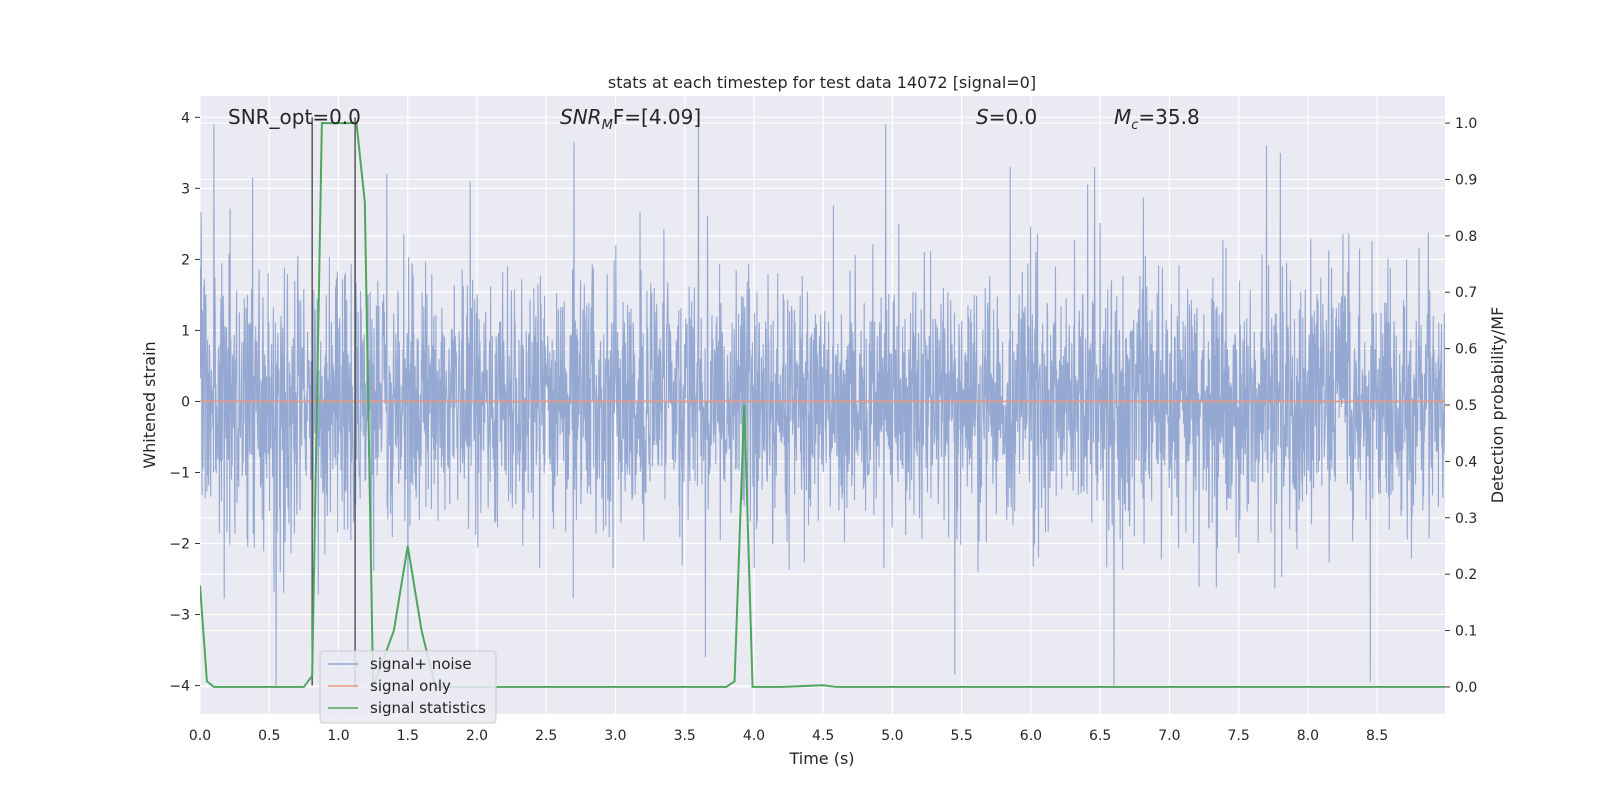 The width and height of the screenshot is (1600, 804). Describe the element at coordinates (269, 736) in the screenshot. I see `x-tick-label: 0.5` at that location.